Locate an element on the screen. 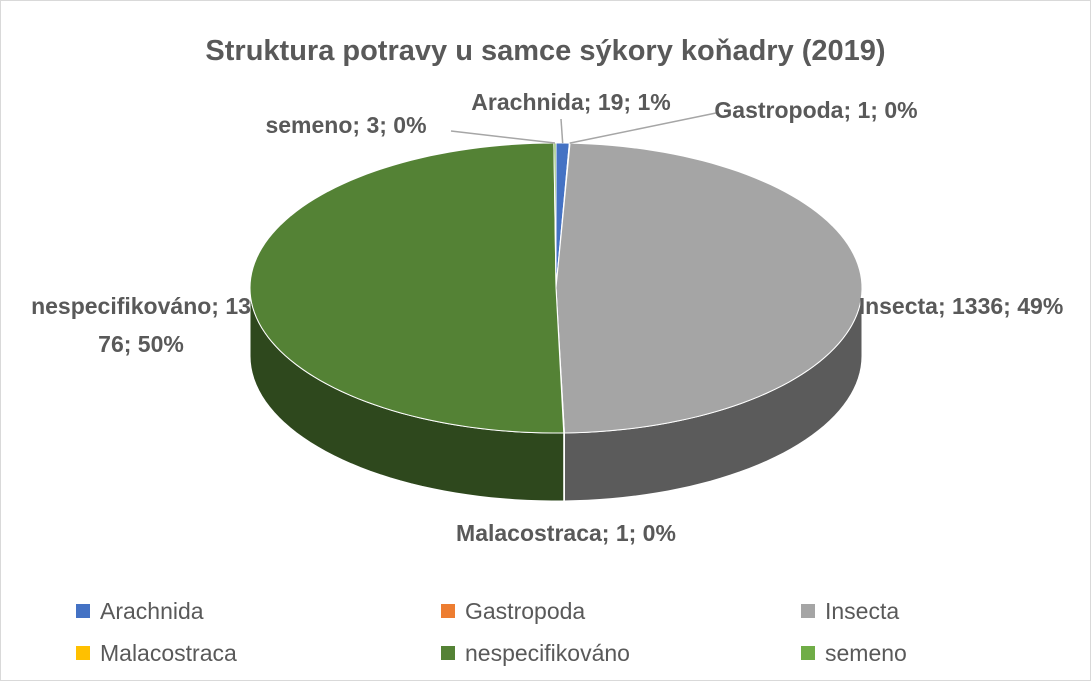 This screenshot has height=681, width=1091. legend-item: nespecifikováno is located at coordinates (535, 653).